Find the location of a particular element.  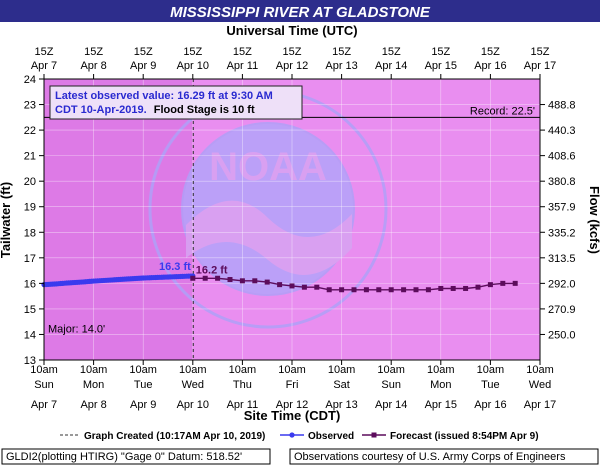

right-tick-label: 270.9 is located at coordinates (562, 310).